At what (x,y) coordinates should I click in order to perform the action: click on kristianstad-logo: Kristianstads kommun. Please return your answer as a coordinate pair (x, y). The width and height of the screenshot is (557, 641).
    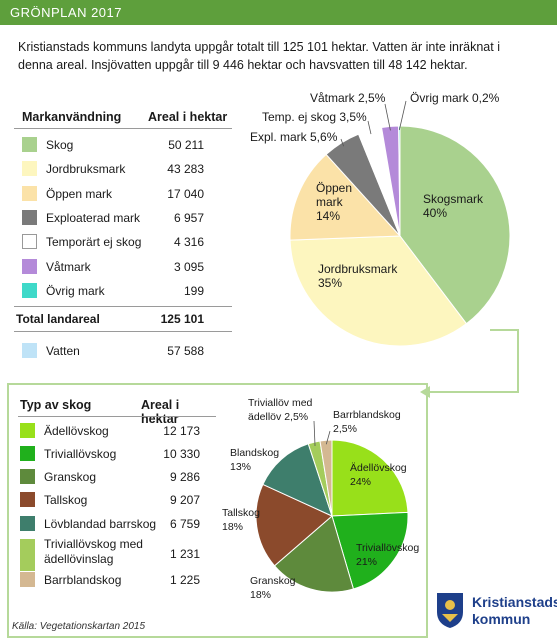
    Looking at the image, I should click on (495, 610).